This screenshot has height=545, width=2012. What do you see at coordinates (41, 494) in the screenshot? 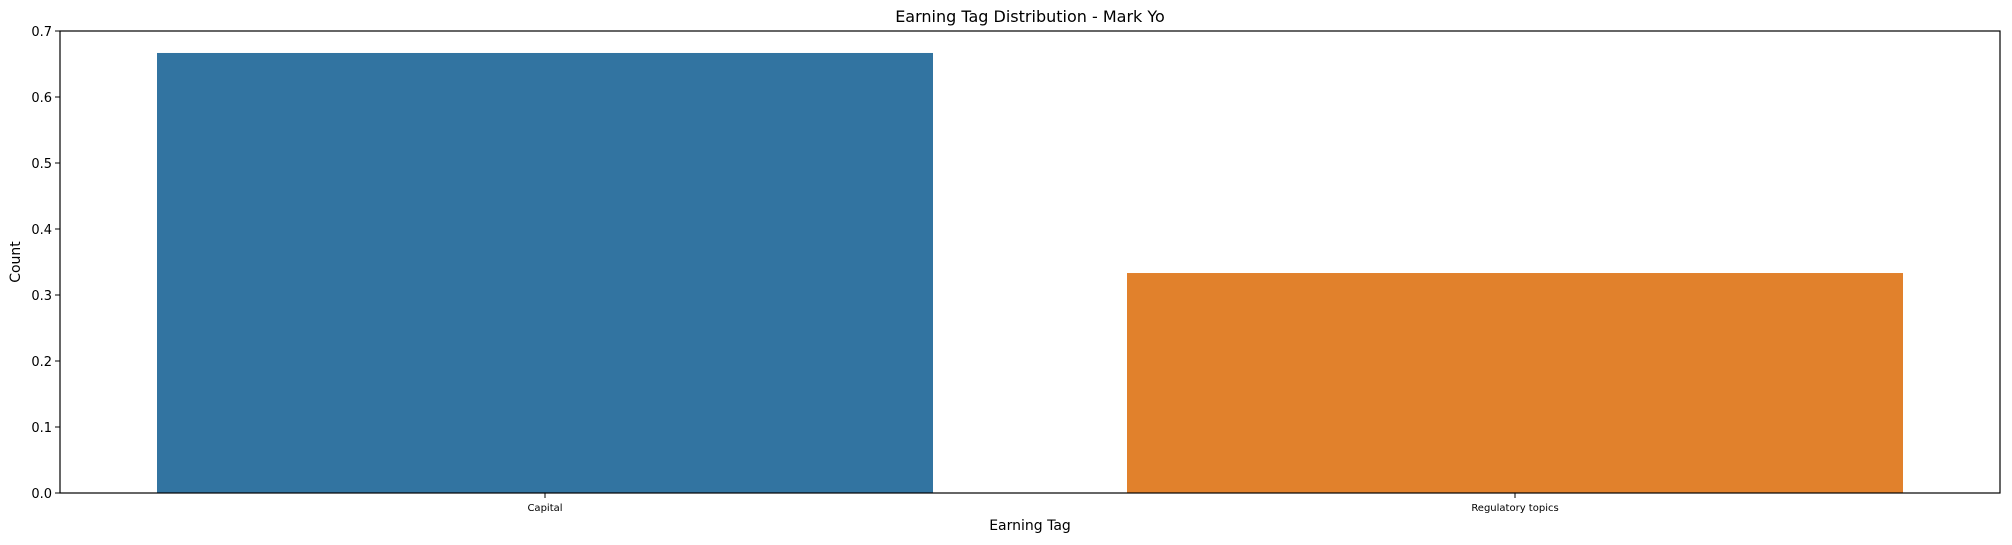
I see `y-tick-label: 0.0` at bounding box center [41, 494].